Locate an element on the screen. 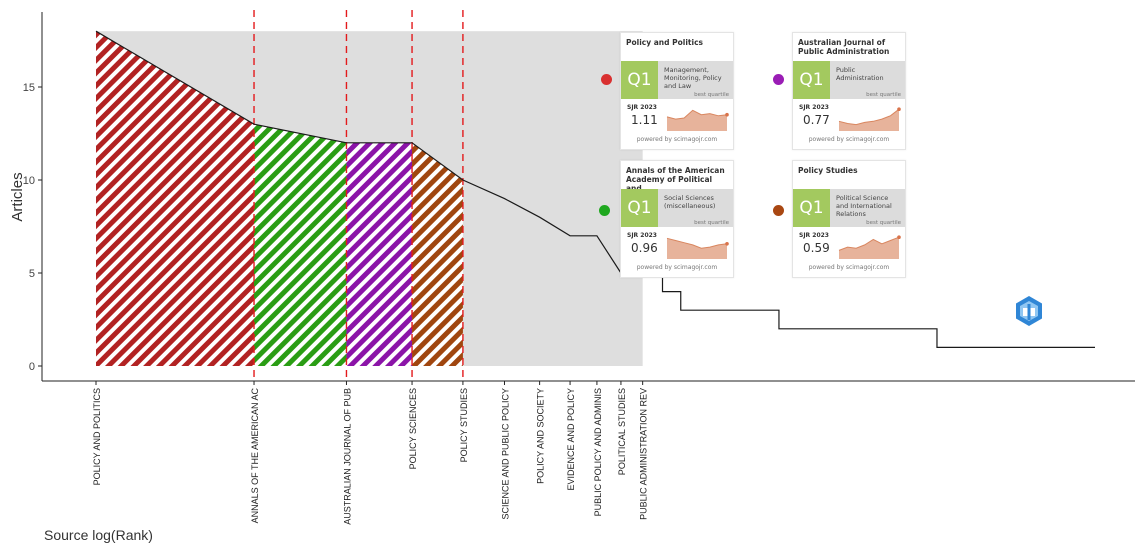  x-axis-label: Source log(Rank) is located at coordinates (98, 535).